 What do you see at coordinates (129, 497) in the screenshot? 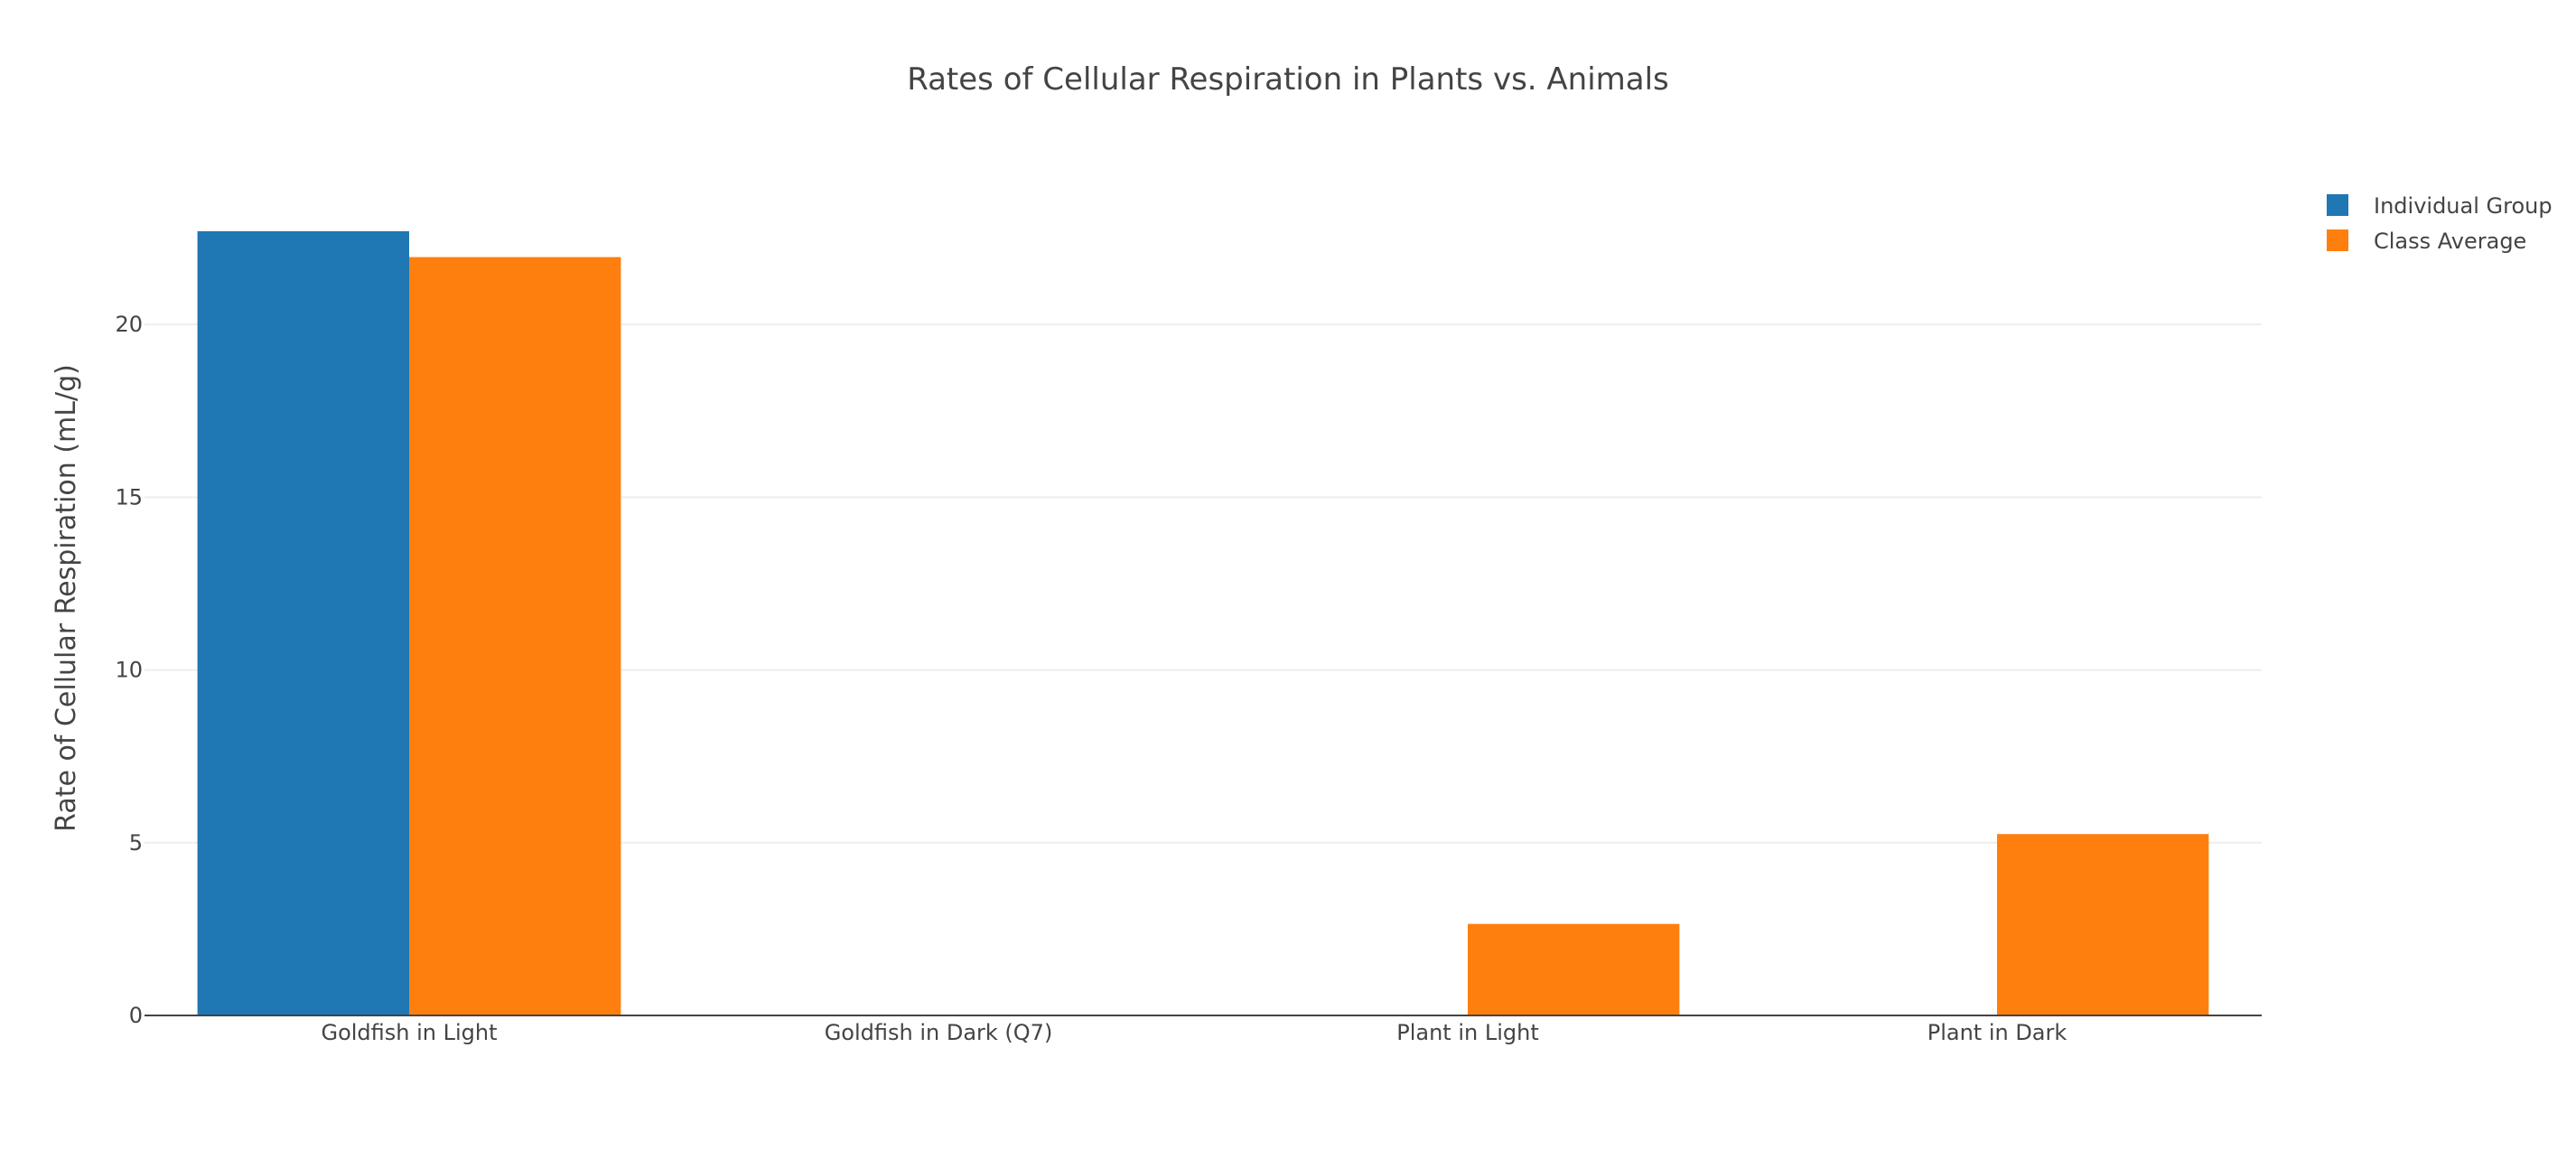
I see `y-tick-label: 15` at bounding box center [129, 497].